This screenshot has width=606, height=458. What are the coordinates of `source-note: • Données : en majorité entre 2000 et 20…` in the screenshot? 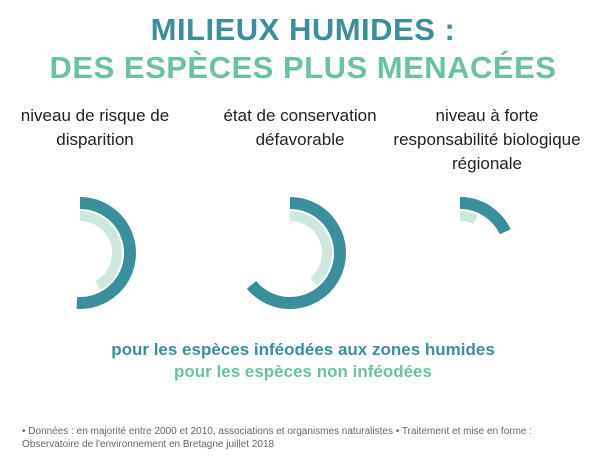 It's located at (277, 438).